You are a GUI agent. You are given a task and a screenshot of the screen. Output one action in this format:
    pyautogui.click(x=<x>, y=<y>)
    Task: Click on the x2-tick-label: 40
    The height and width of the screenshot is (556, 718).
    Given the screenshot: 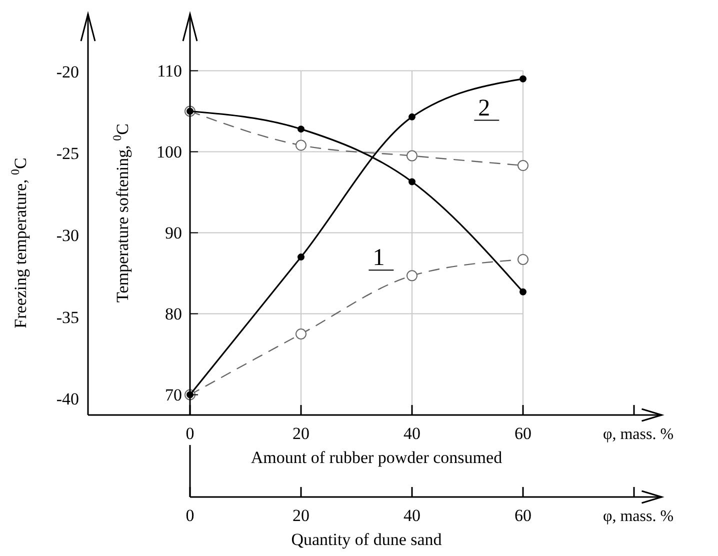 What is the action you would take?
    pyautogui.click(x=412, y=515)
    